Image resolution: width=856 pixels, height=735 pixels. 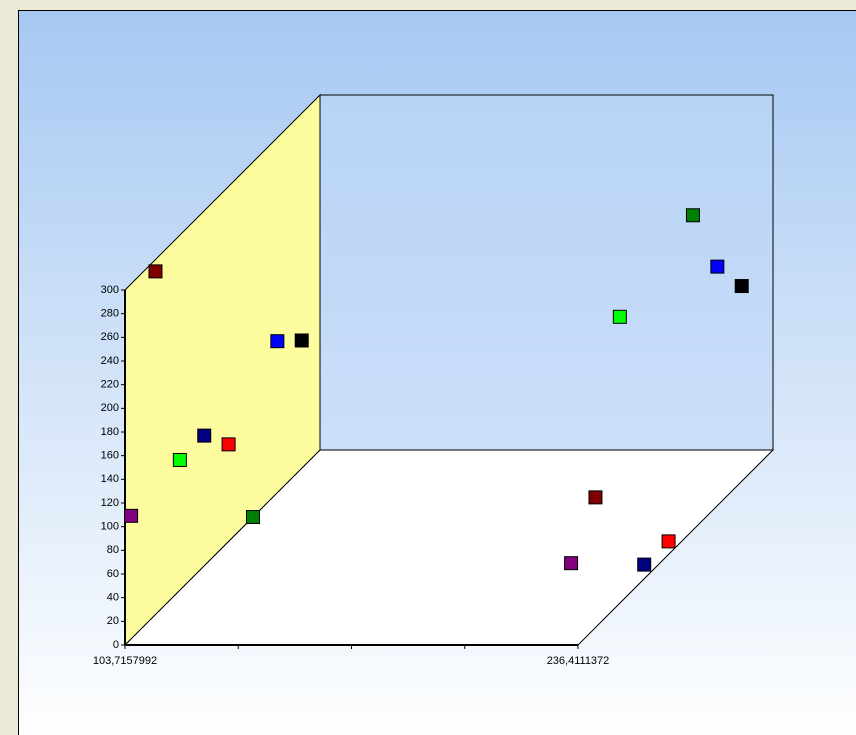 I want to click on y-tick-label: 140, so click(x=110, y=479).